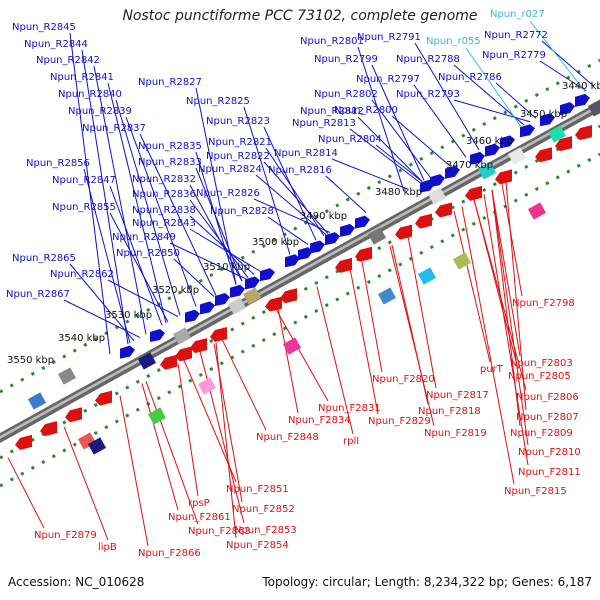 Image resolution: width=600 pixels, height=600 pixels. Describe the element at coordinates (238, 121) in the screenshot. I see `label-npun-r2823: Npun_R2823` at that location.